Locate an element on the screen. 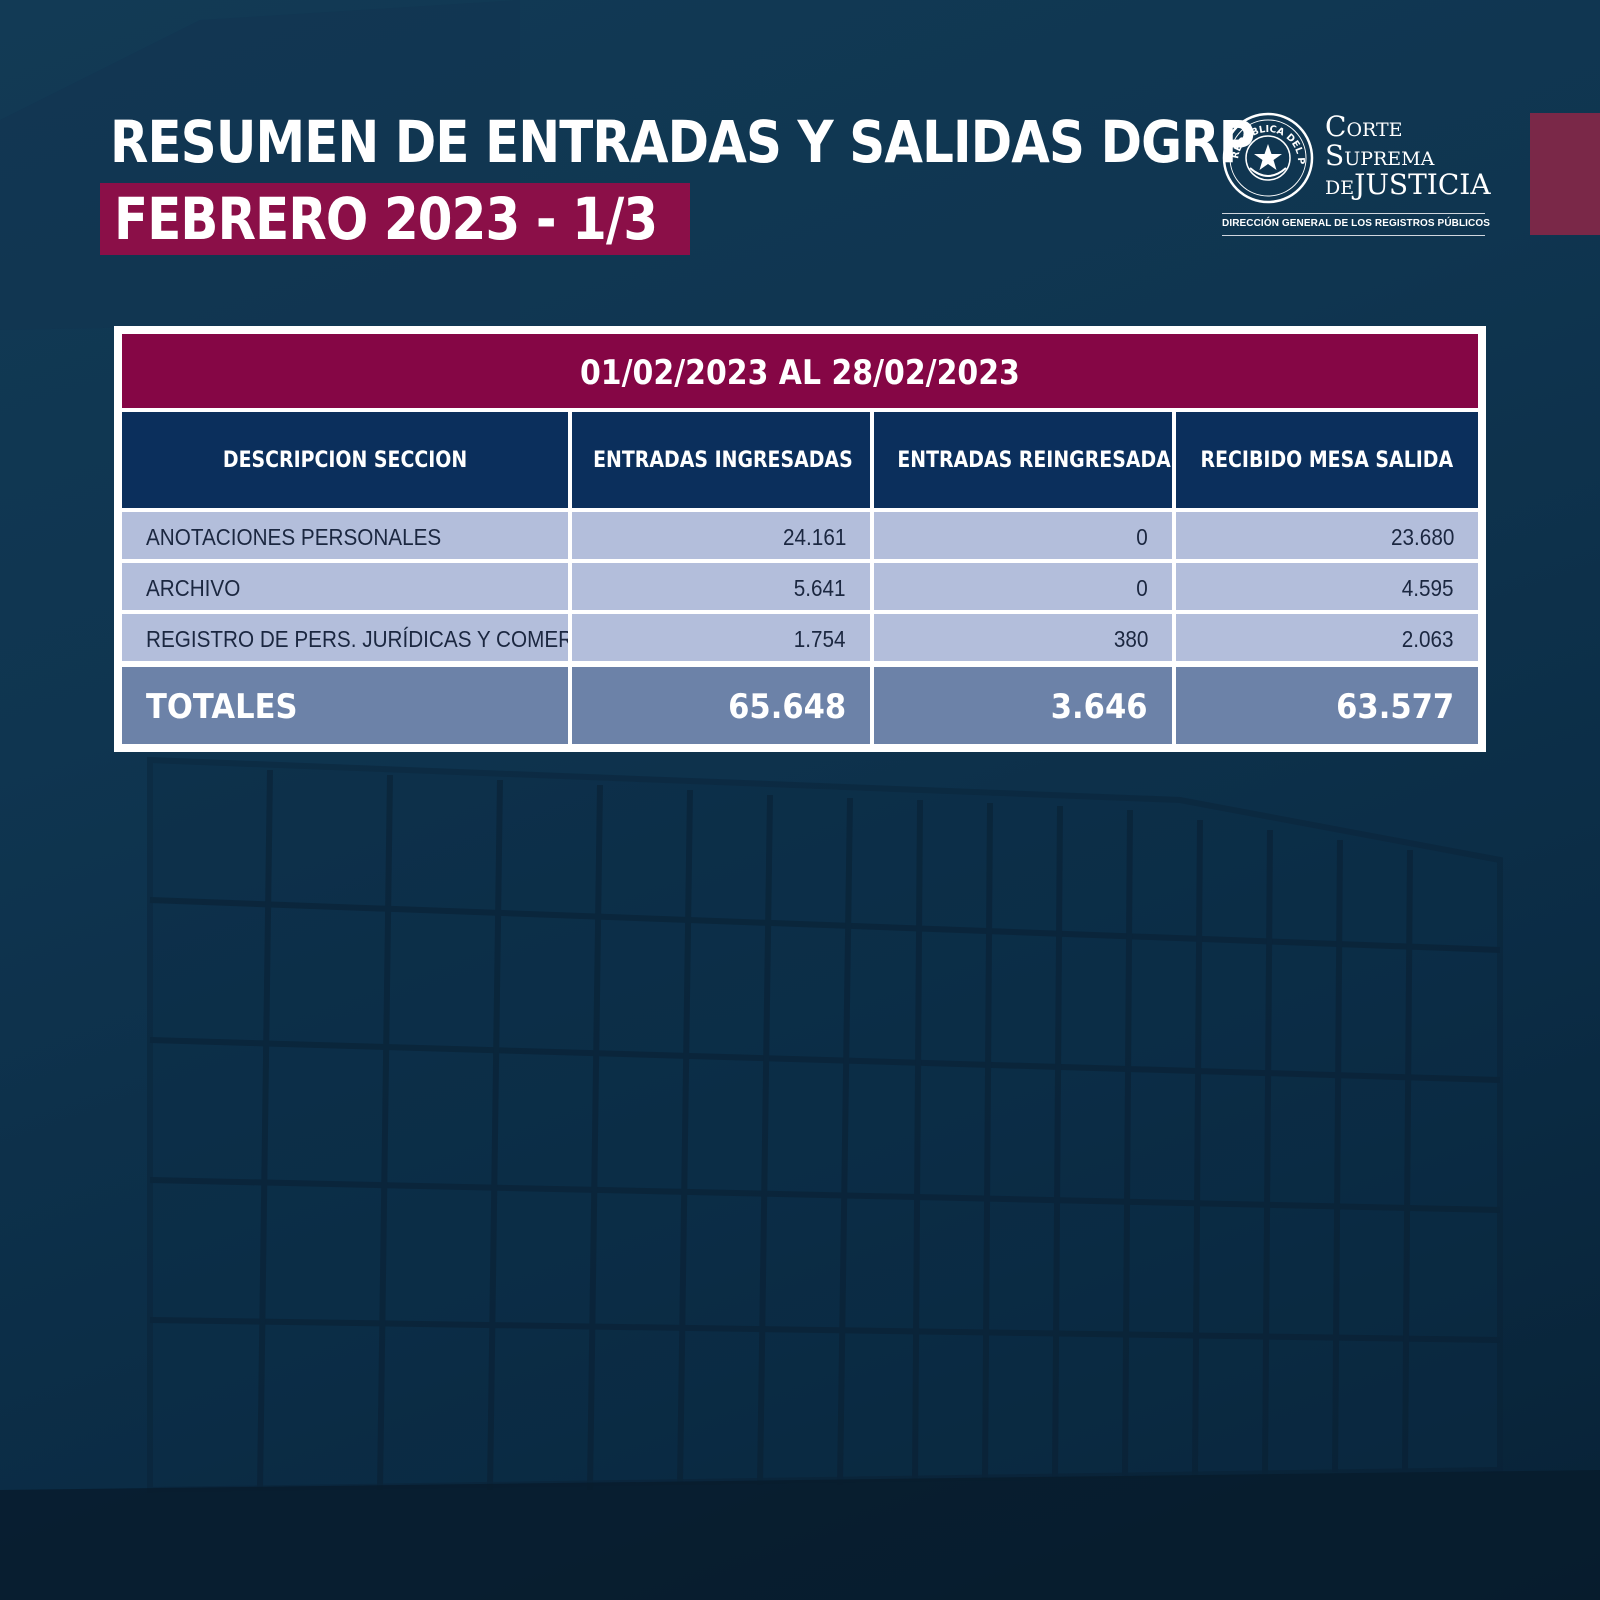 The image size is (1600, 1600). column-header-label: ENTRADAS REINGRESADAS is located at coordinates (1034, 460).